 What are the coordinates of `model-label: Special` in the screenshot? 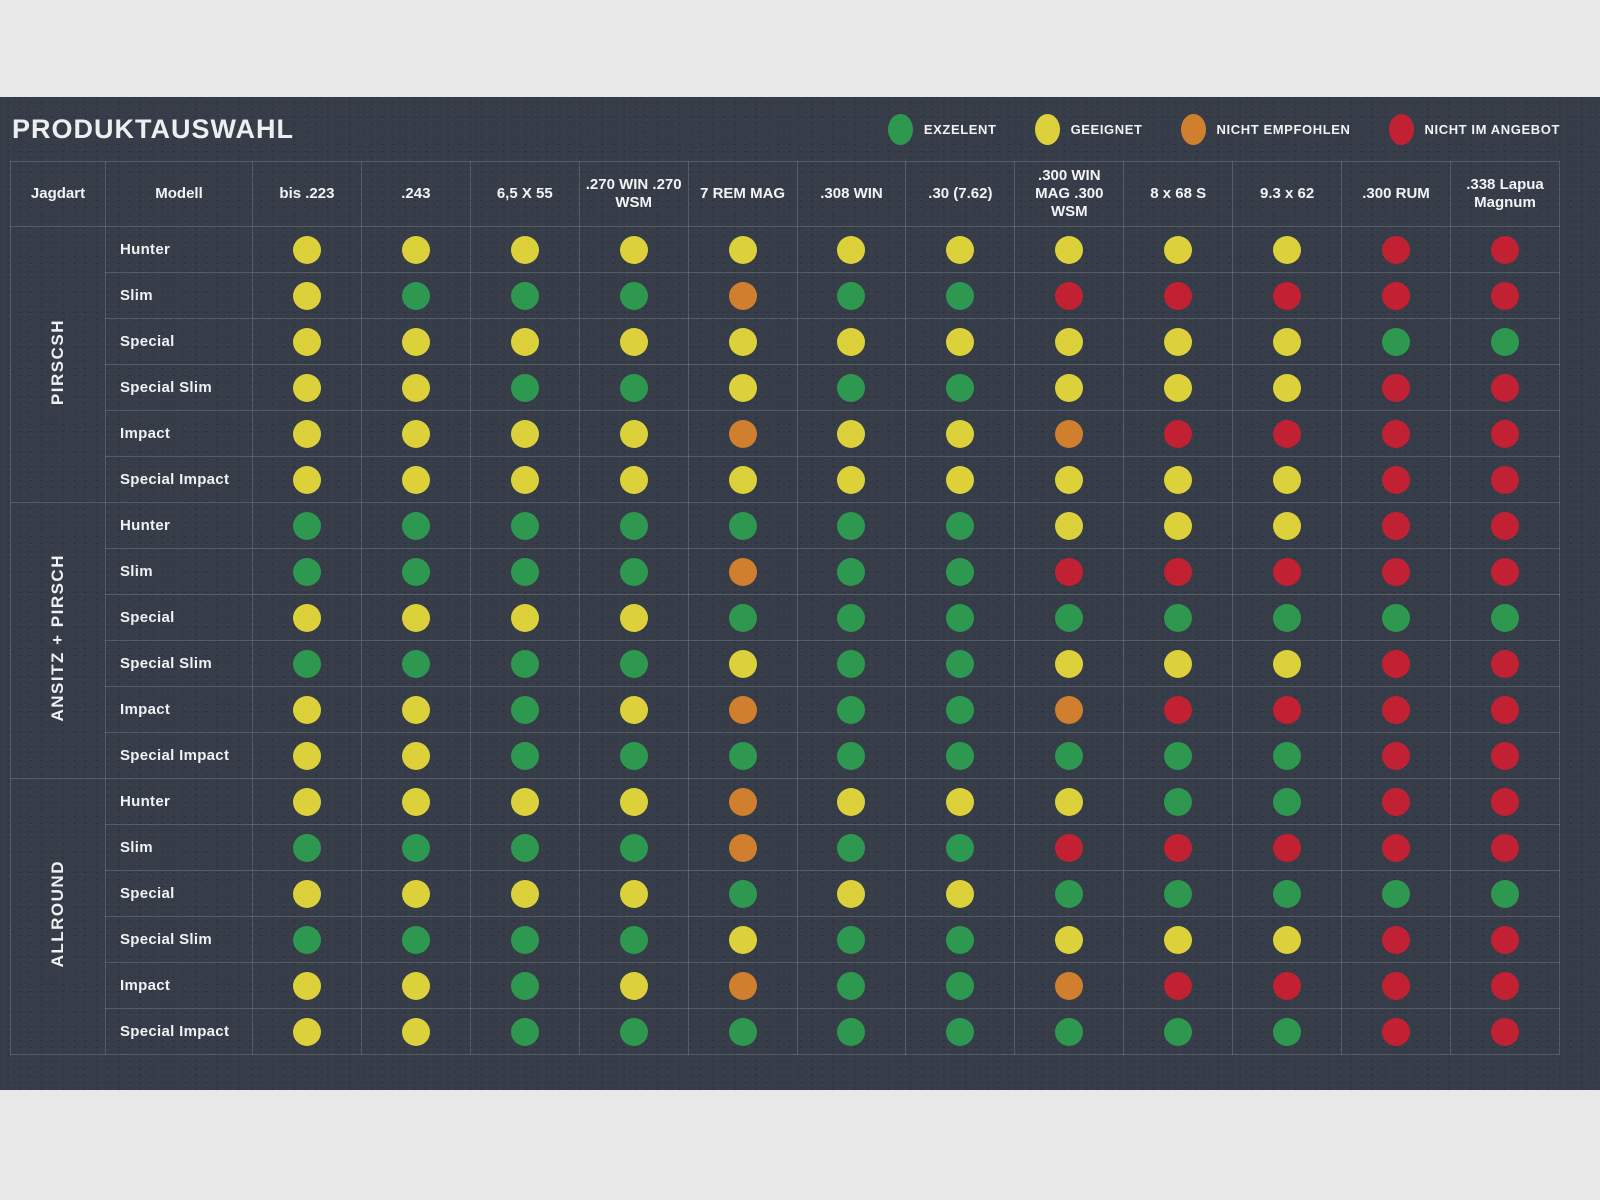 It's located at (179, 341).